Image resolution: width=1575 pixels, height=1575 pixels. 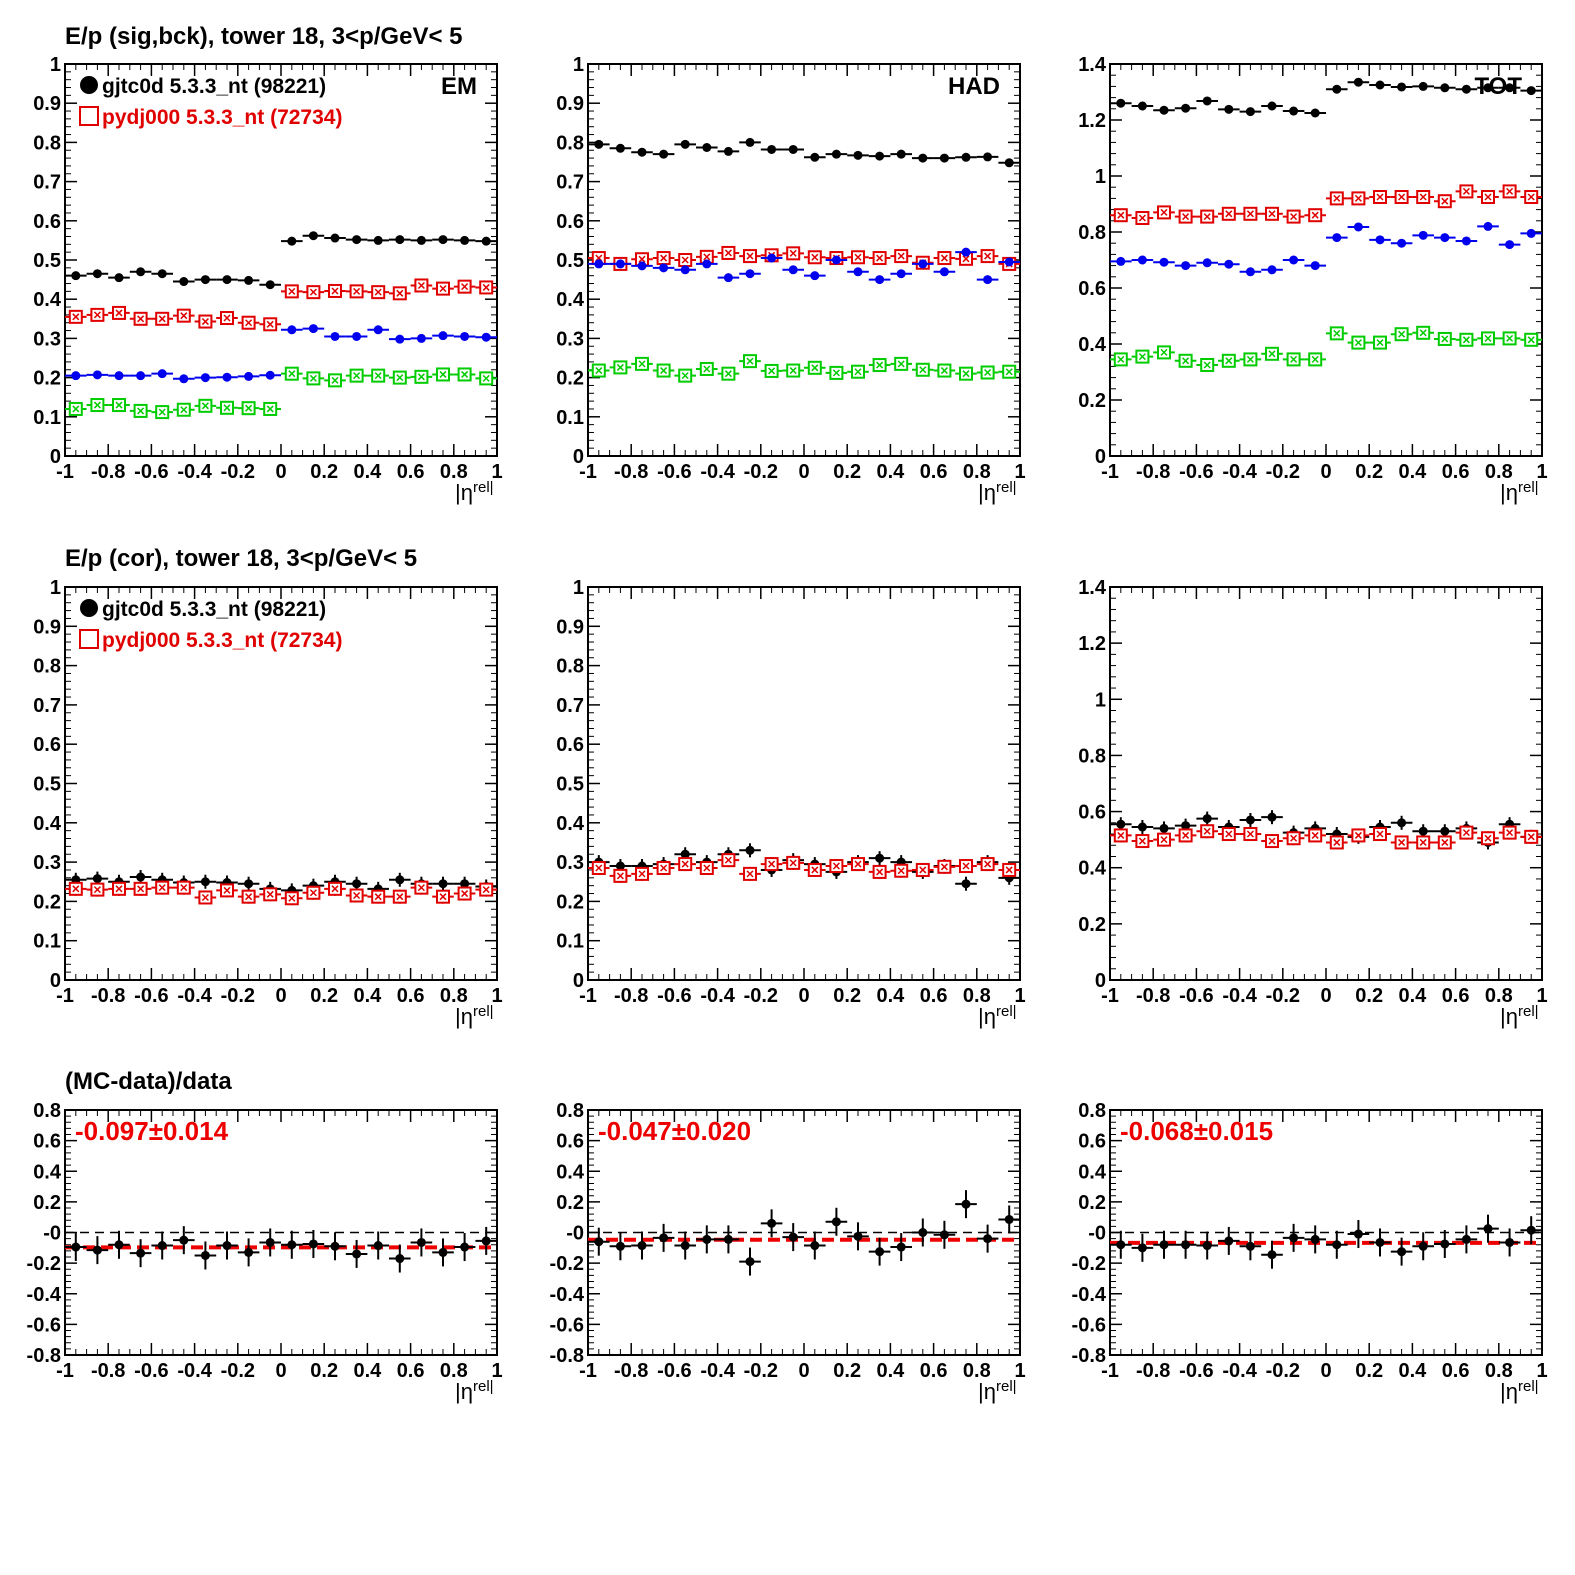 What do you see at coordinates (281, 884) in the screenshot?
I see `series-black-dot` at bounding box center [281, 884].